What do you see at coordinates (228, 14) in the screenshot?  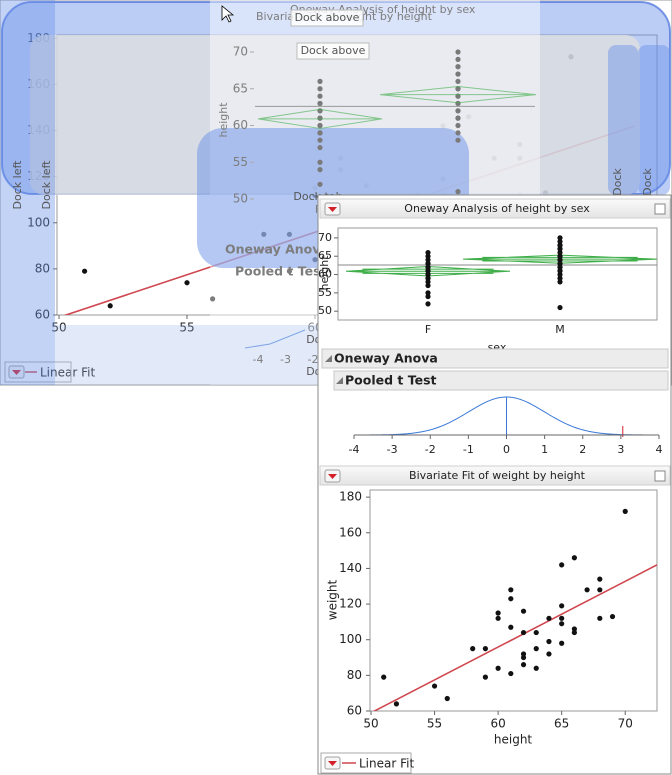 I see `cursor` at bounding box center [228, 14].